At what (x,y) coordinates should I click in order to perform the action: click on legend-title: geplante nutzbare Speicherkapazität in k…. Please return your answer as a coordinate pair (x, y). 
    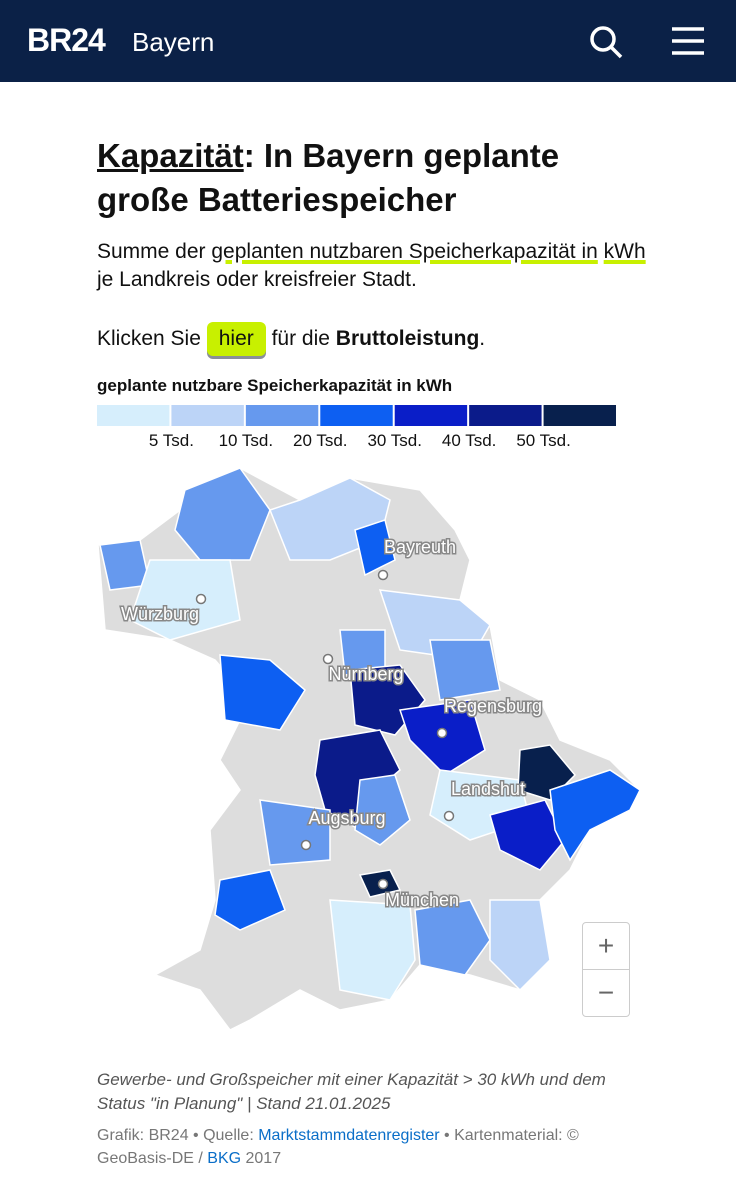
    Looking at the image, I should click on (275, 385).